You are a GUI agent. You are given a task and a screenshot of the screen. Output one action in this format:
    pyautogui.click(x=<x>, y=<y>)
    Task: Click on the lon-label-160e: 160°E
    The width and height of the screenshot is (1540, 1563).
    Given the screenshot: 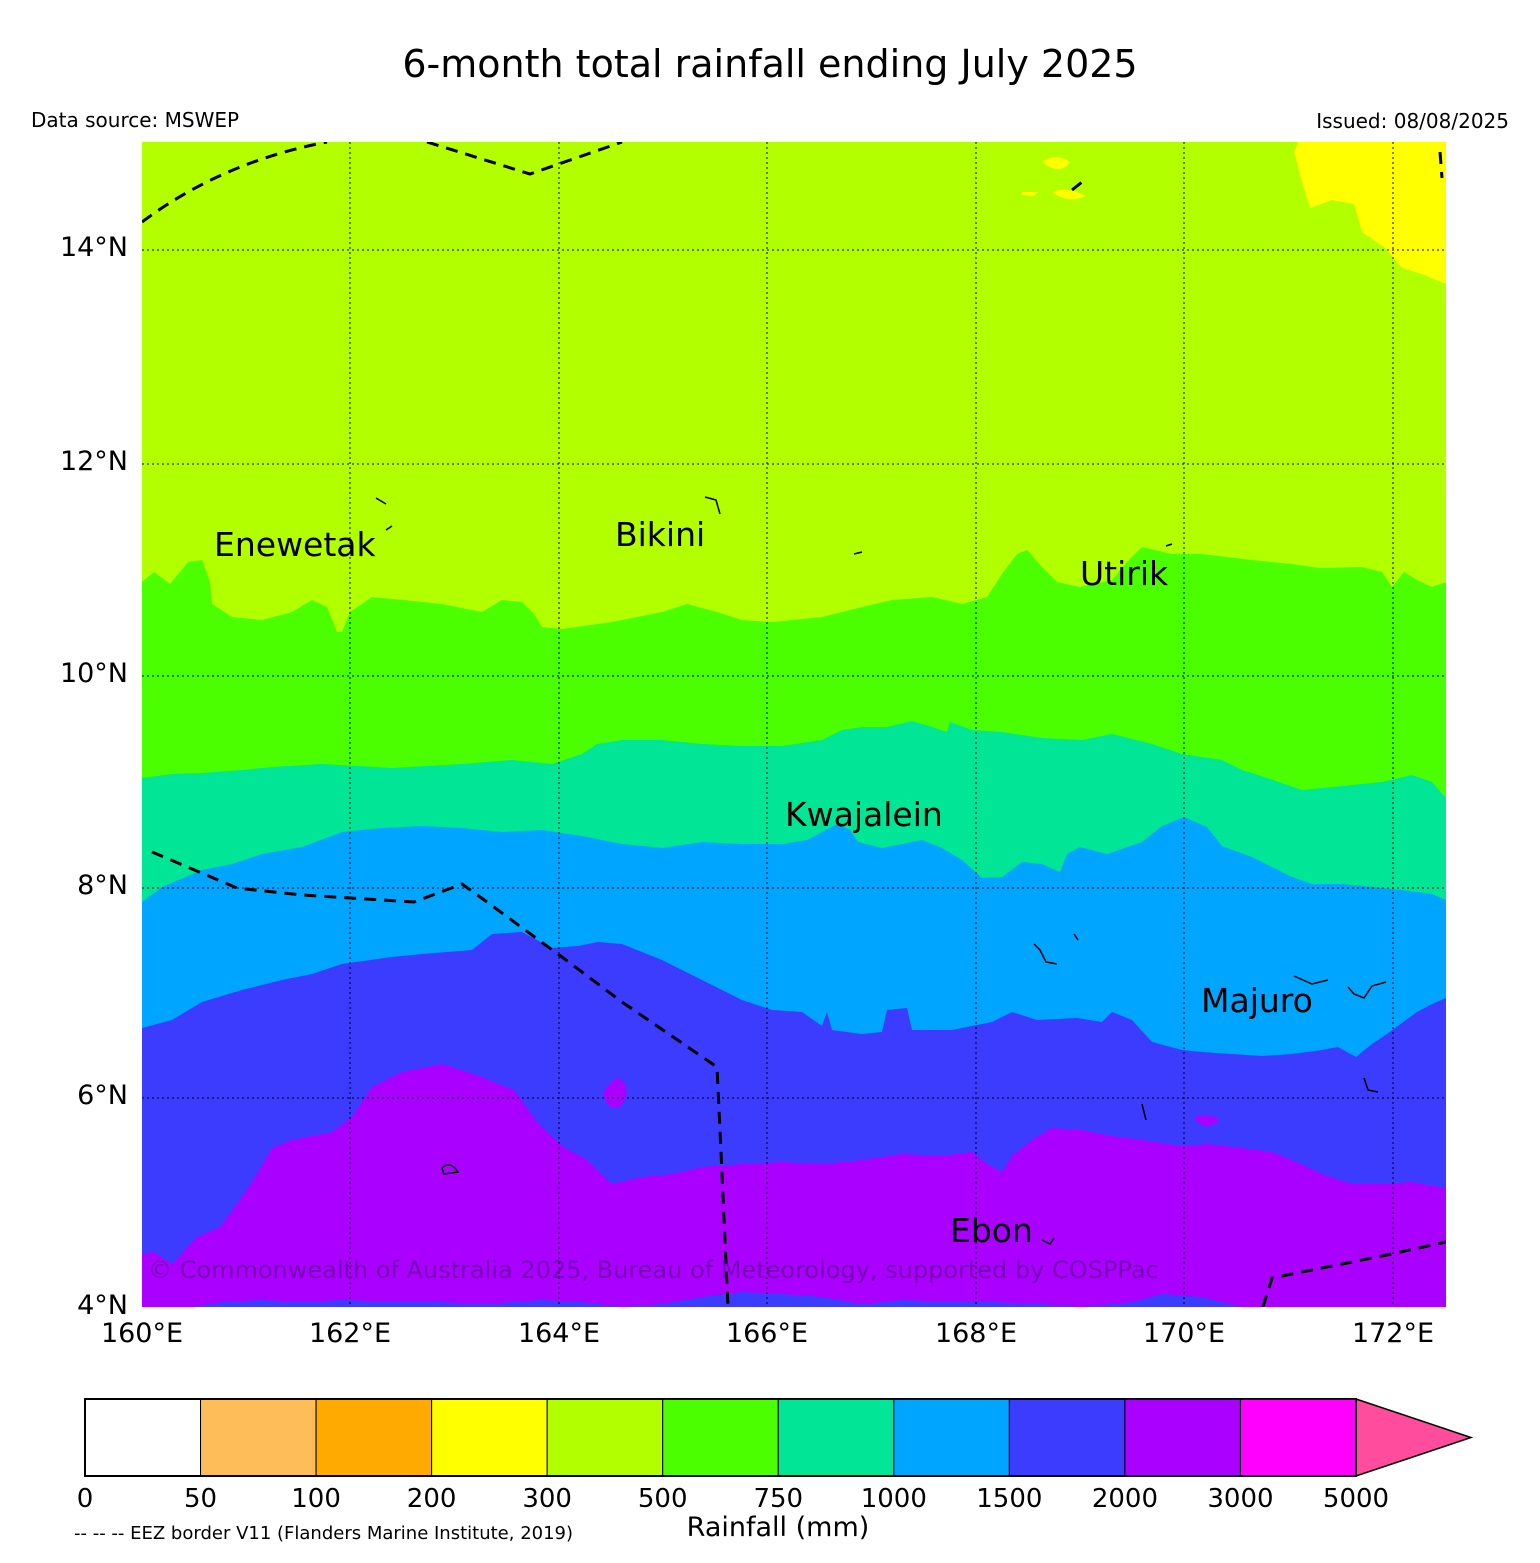 What is the action you would take?
    pyautogui.click(x=142, y=1333)
    